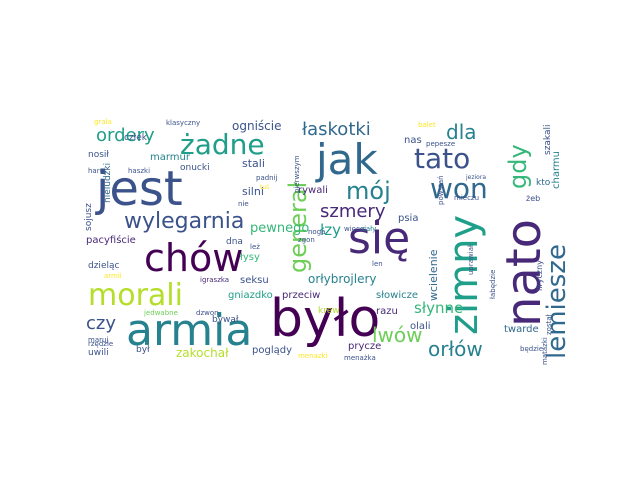  Describe the element at coordinates (532, 349) in the screenshot. I see `word-bedzie: będzie` at that location.